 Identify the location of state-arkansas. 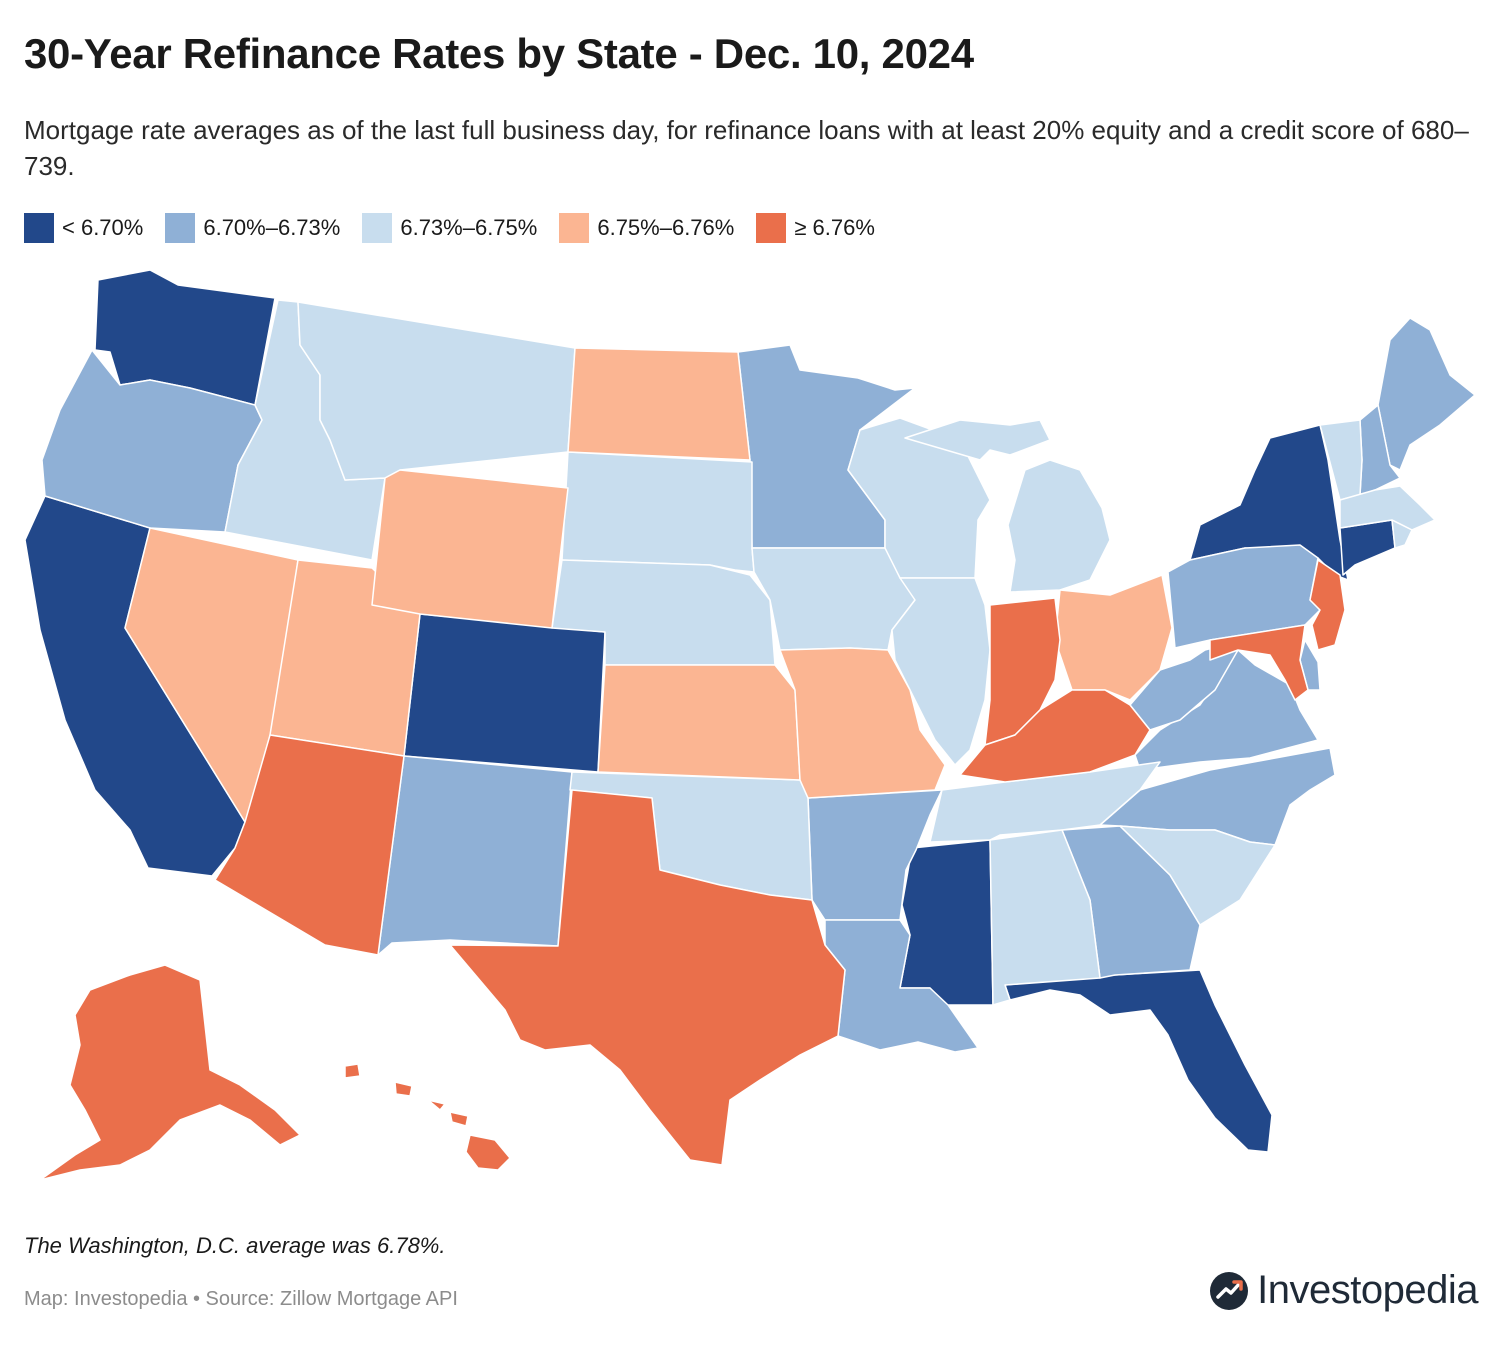
(875, 855).